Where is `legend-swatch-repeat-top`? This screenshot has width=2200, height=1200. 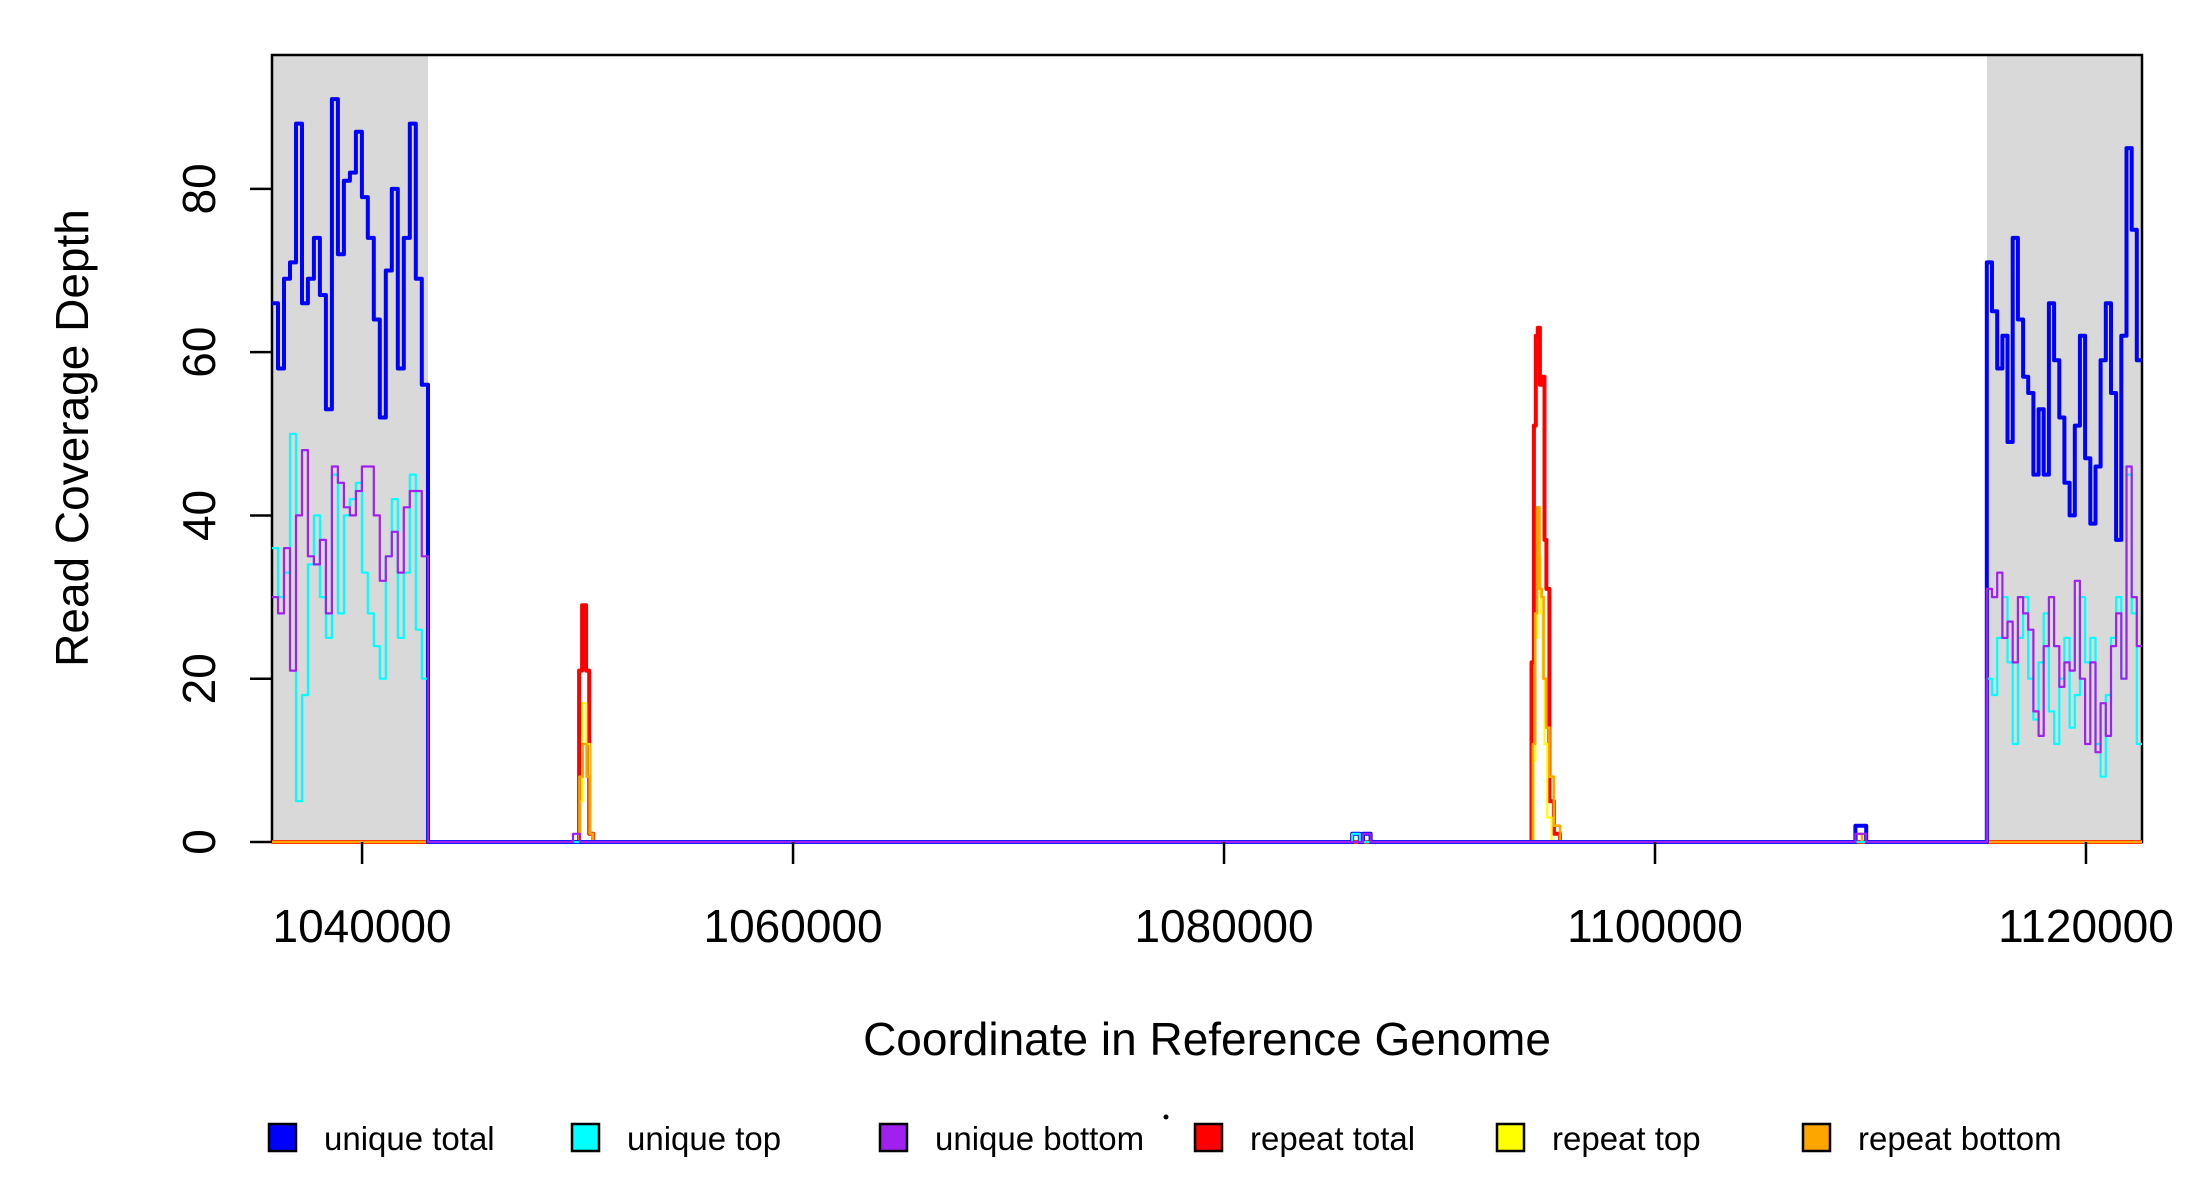
legend-swatch-repeat-top is located at coordinates (1510, 1137).